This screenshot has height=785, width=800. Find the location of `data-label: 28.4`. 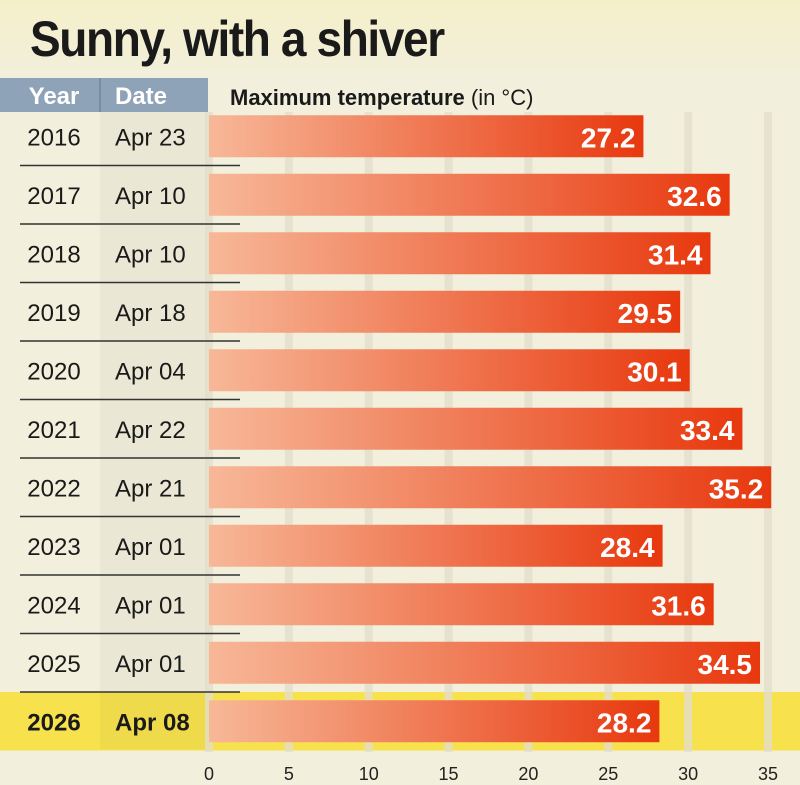

data-label: 28.4 is located at coordinates (627, 547).